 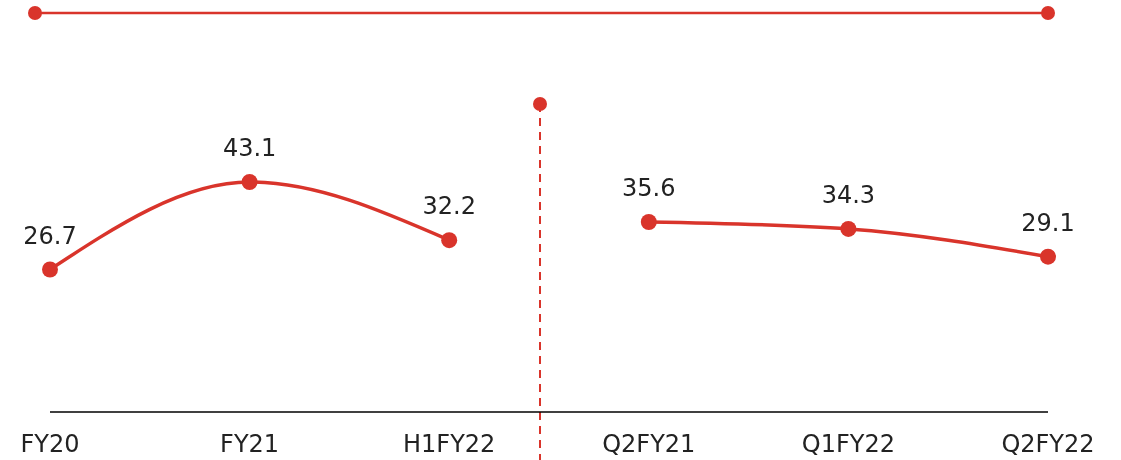 What do you see at coordinates (449, 444) in the screenshot?
I see `x-tick-label: H1FY22` at bounding box center [449, 444].